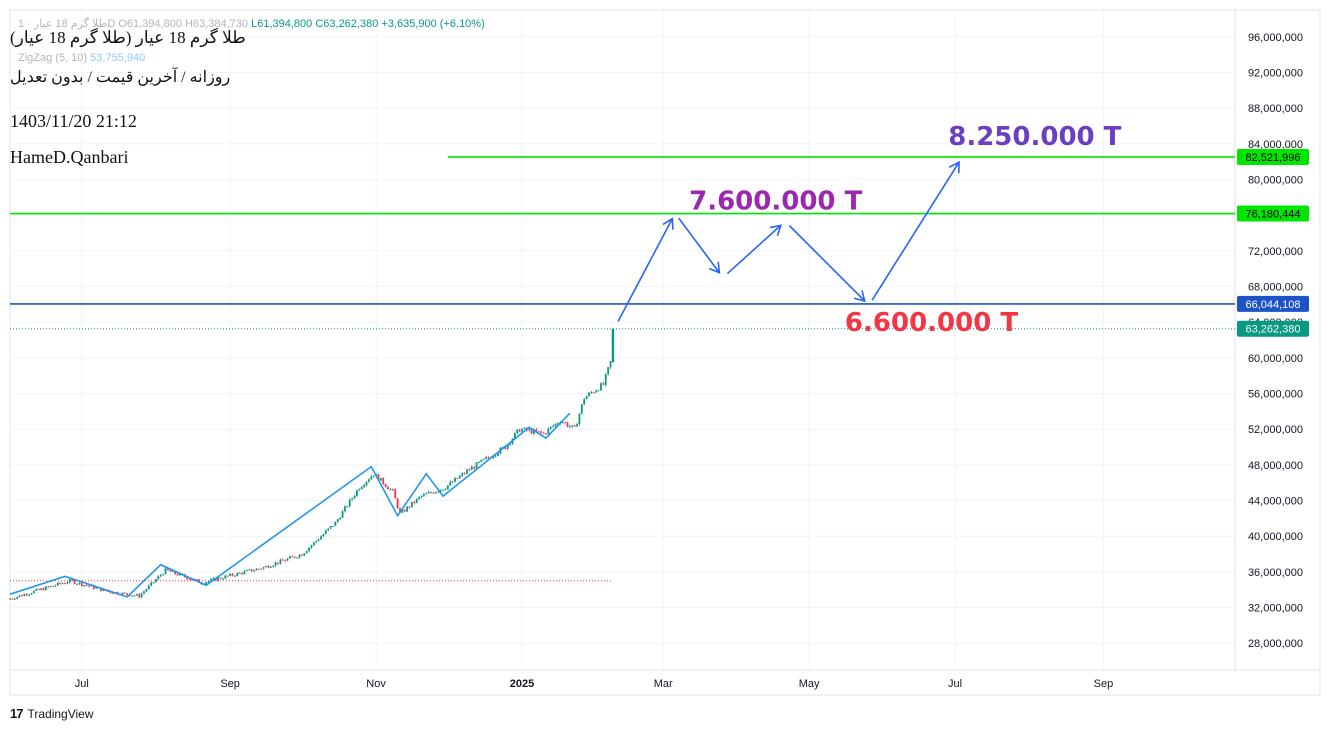  Describe the element at coordinates (52, 713) in the screenshot. I see `tradingview-branding: 17 TradingView` at that location.